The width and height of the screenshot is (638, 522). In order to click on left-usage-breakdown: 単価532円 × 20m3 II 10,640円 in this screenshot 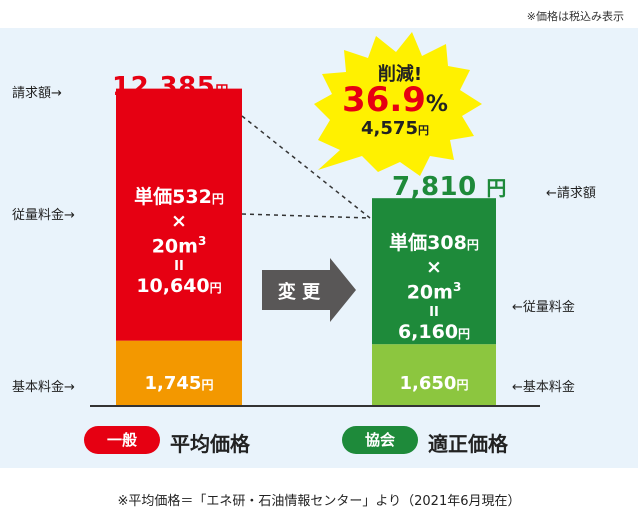, I will do `click(179, 242)`.